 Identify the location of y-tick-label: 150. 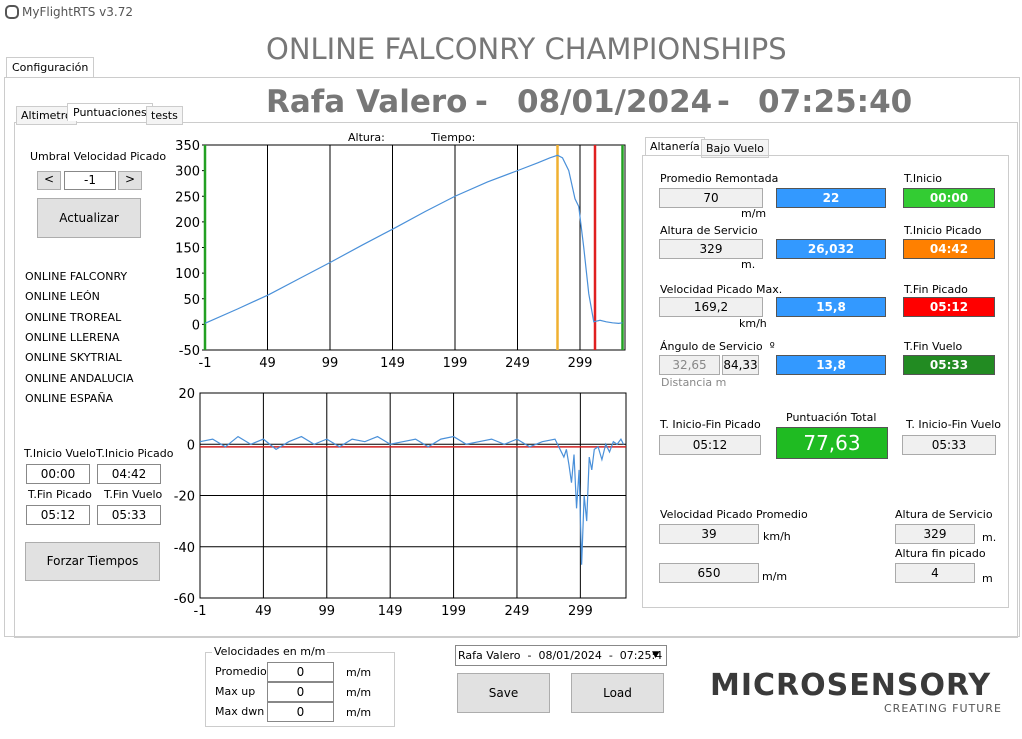
(187, 249).